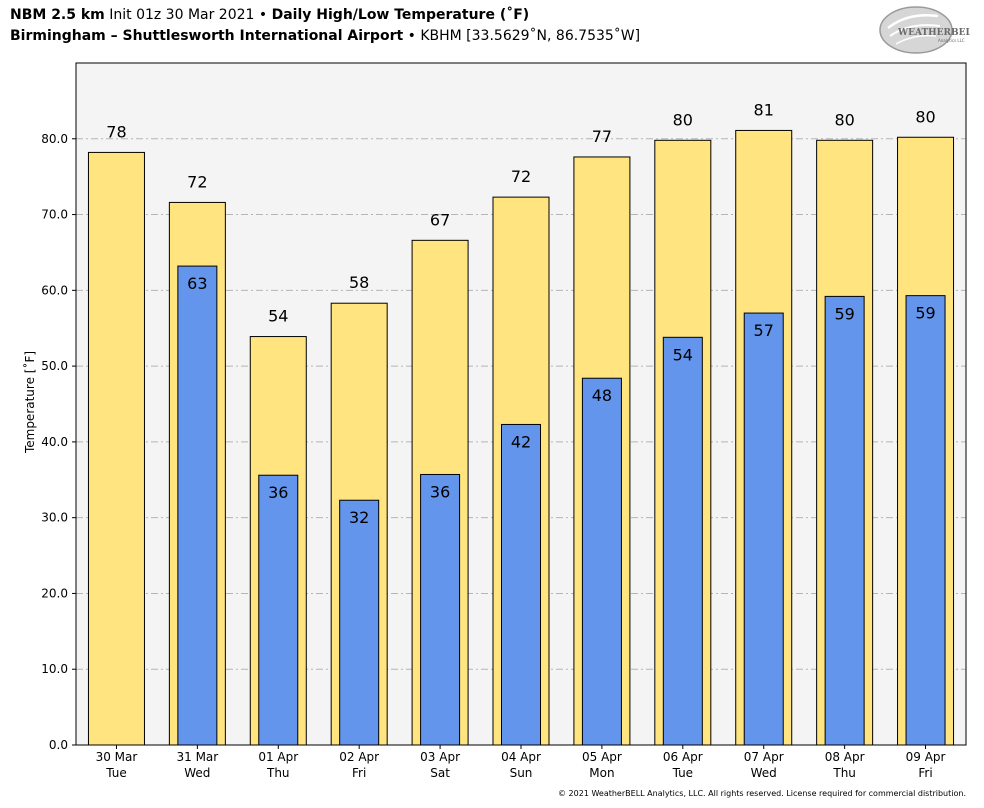 The image size is (984, 808). What do you see at coordinates (117, 757) in the screenshot?
I see `x-tick-label-date: 30 Mar` at bounding box center [117, 757].